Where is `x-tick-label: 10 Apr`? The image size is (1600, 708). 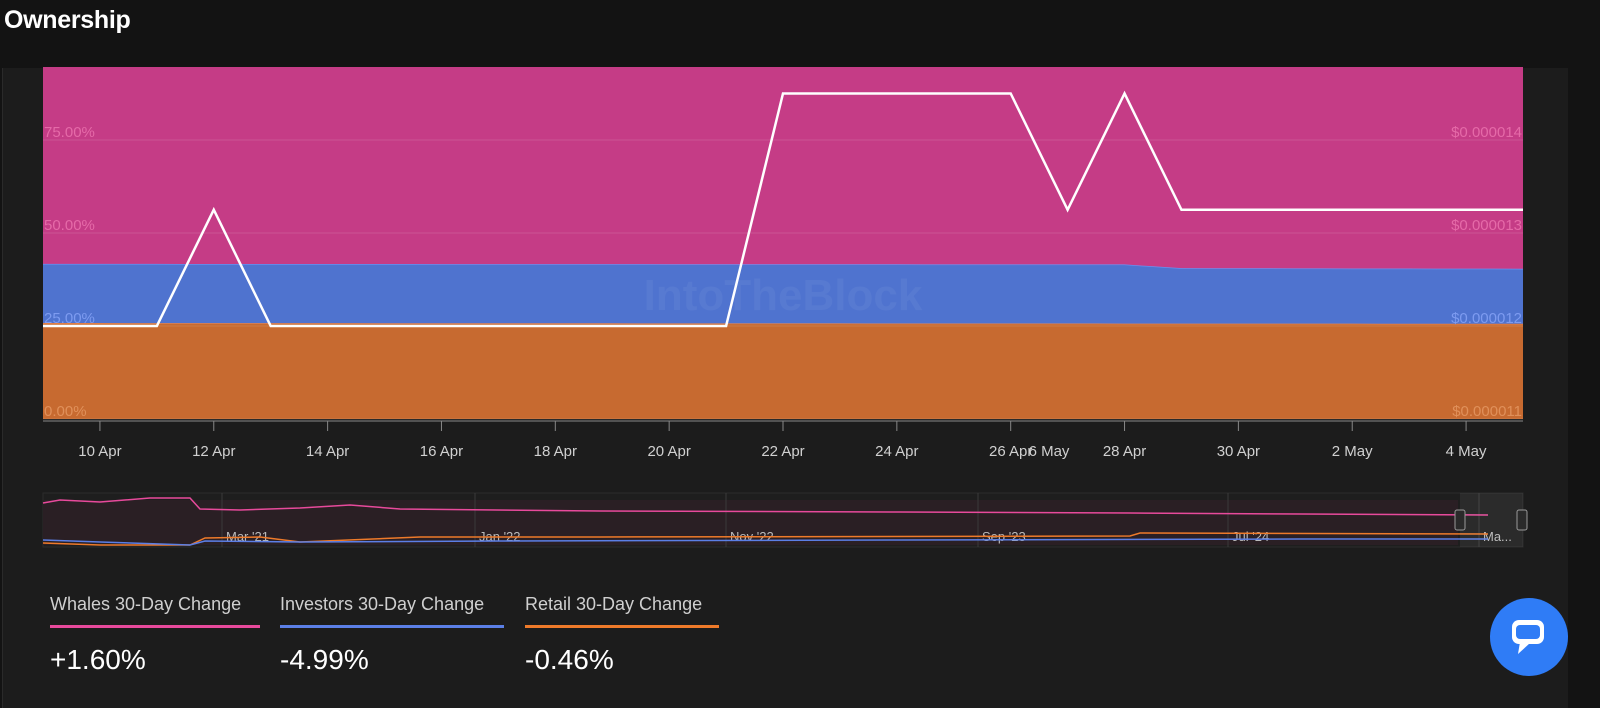
x-tick-label: 10 Apr is located at coordinates (99, 451).